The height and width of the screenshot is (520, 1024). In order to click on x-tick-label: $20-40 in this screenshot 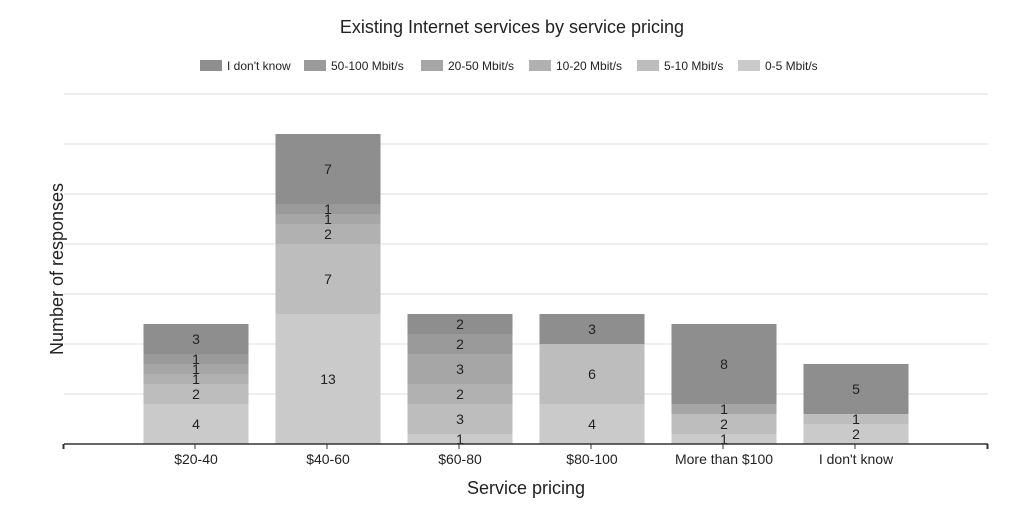, I will do `click(196, 459)`.